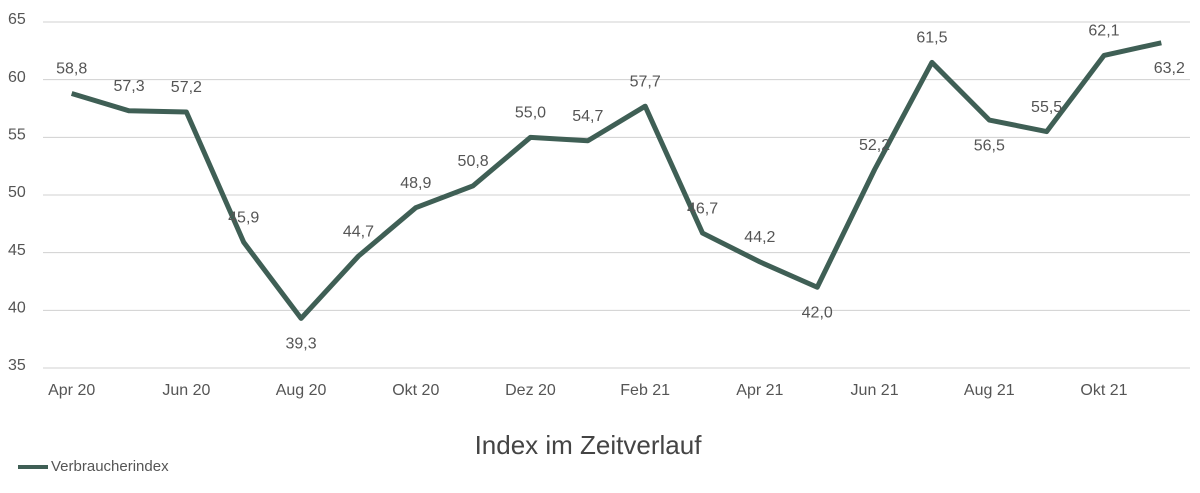 The width and height of the screenshot is (1200, 493). Describe the element at coordinates (17, 365) in the screenshot. I see `y-tick-label: 35` at that location.